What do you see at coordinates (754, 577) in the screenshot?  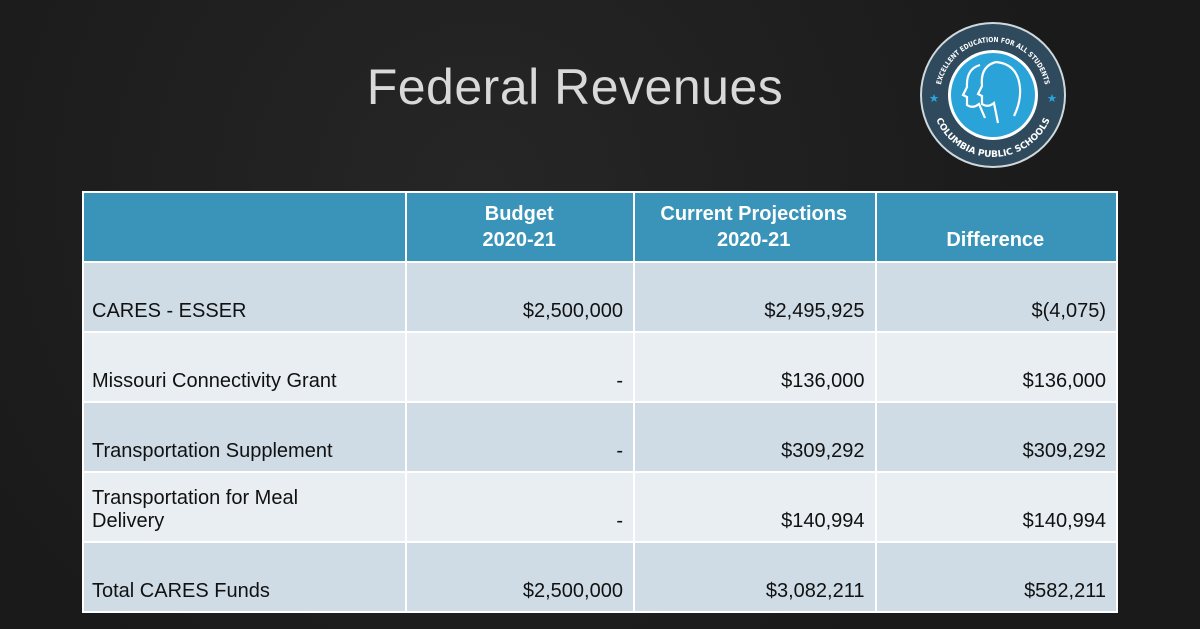 I see `projection-cell: $3,082,211` at bounding box center [754, 577].